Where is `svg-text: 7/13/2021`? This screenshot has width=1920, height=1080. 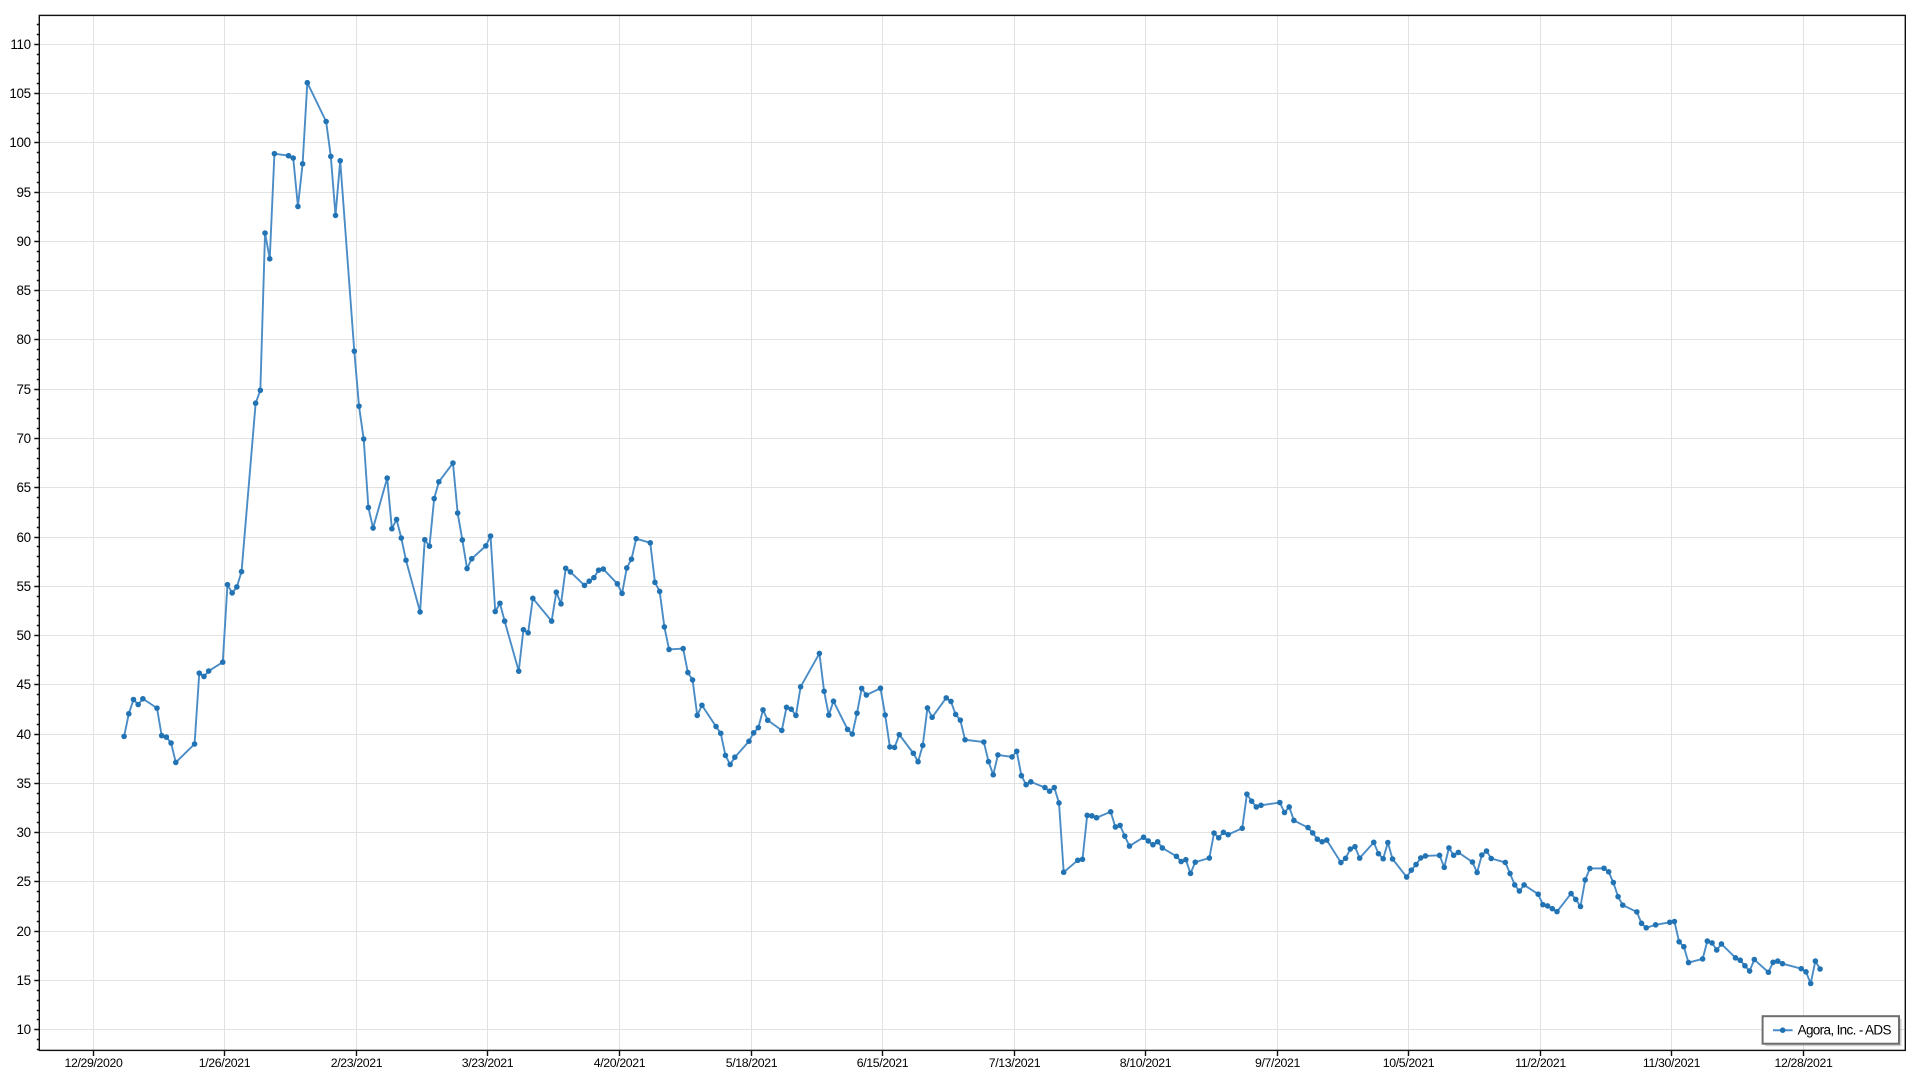 svg-text: 7/13/2021 is located at coordinates (1015, 1063).